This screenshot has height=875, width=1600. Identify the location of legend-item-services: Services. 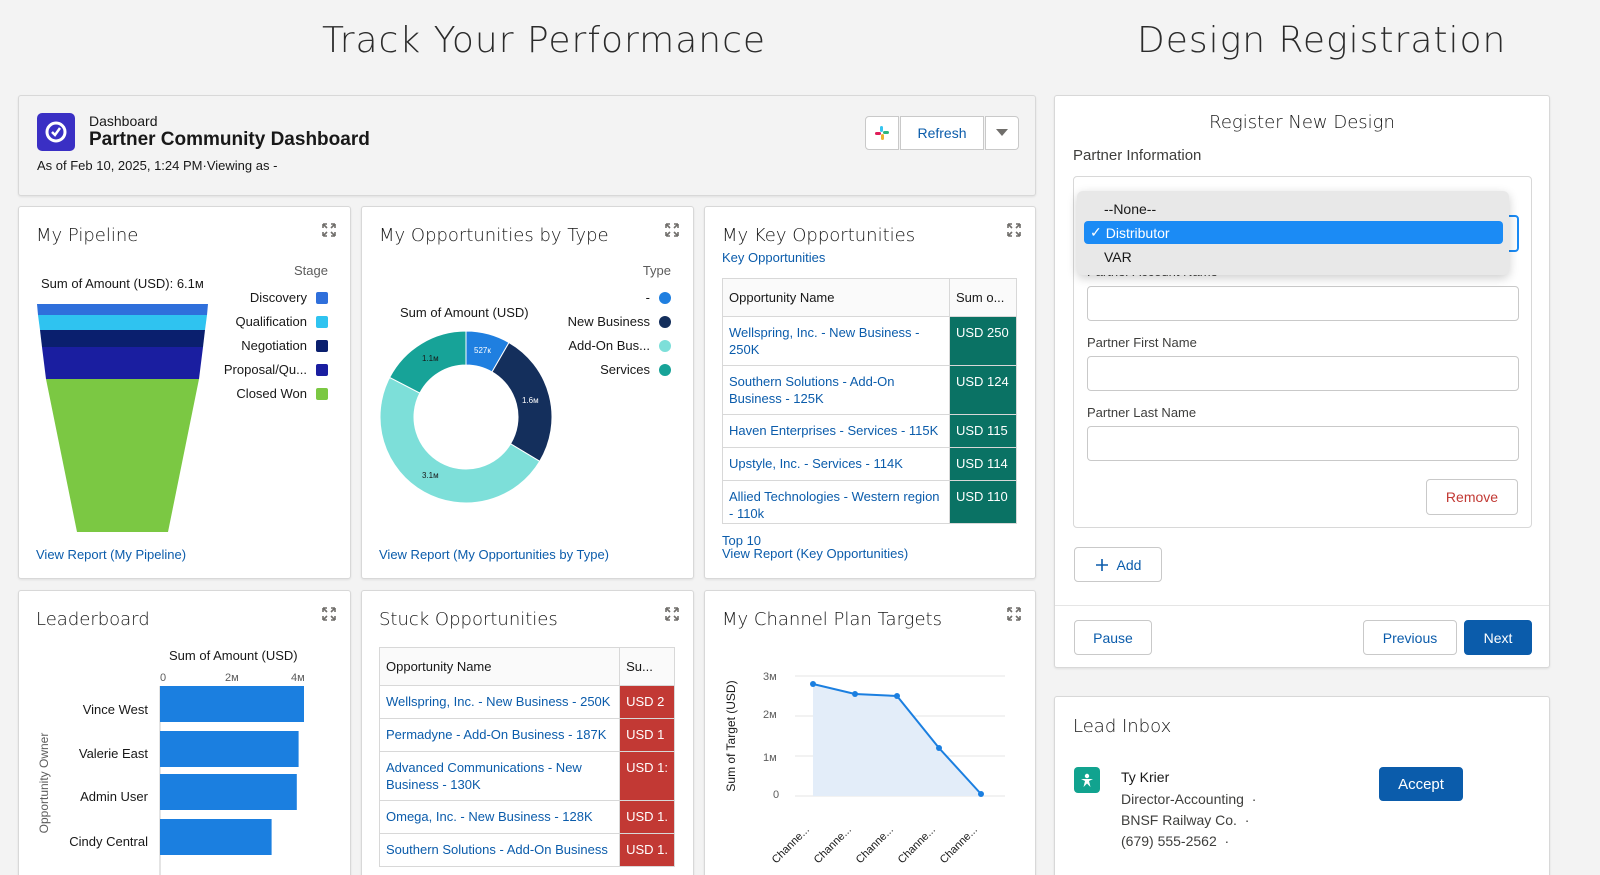
(635, 369).